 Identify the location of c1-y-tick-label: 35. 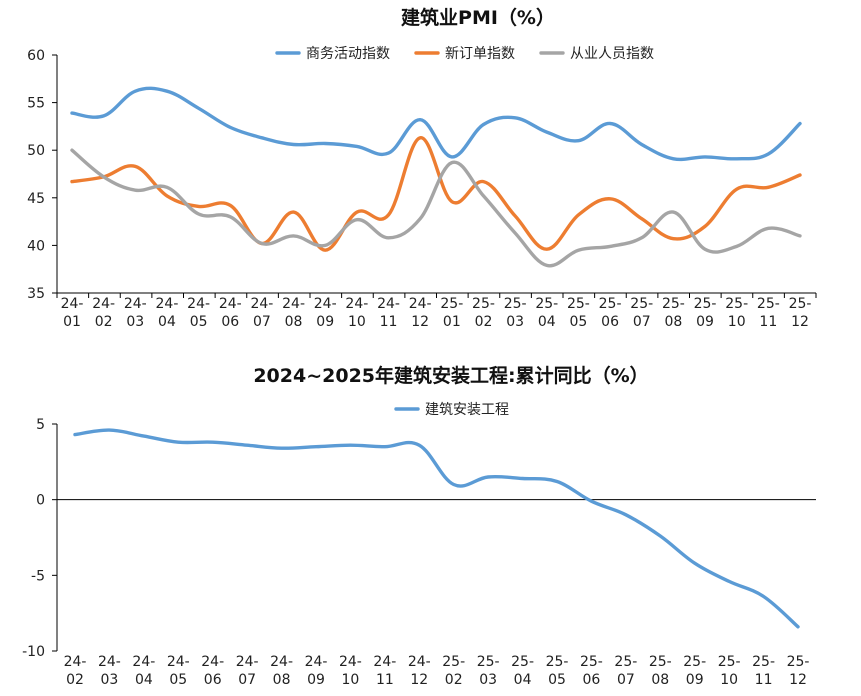
(36, 294).